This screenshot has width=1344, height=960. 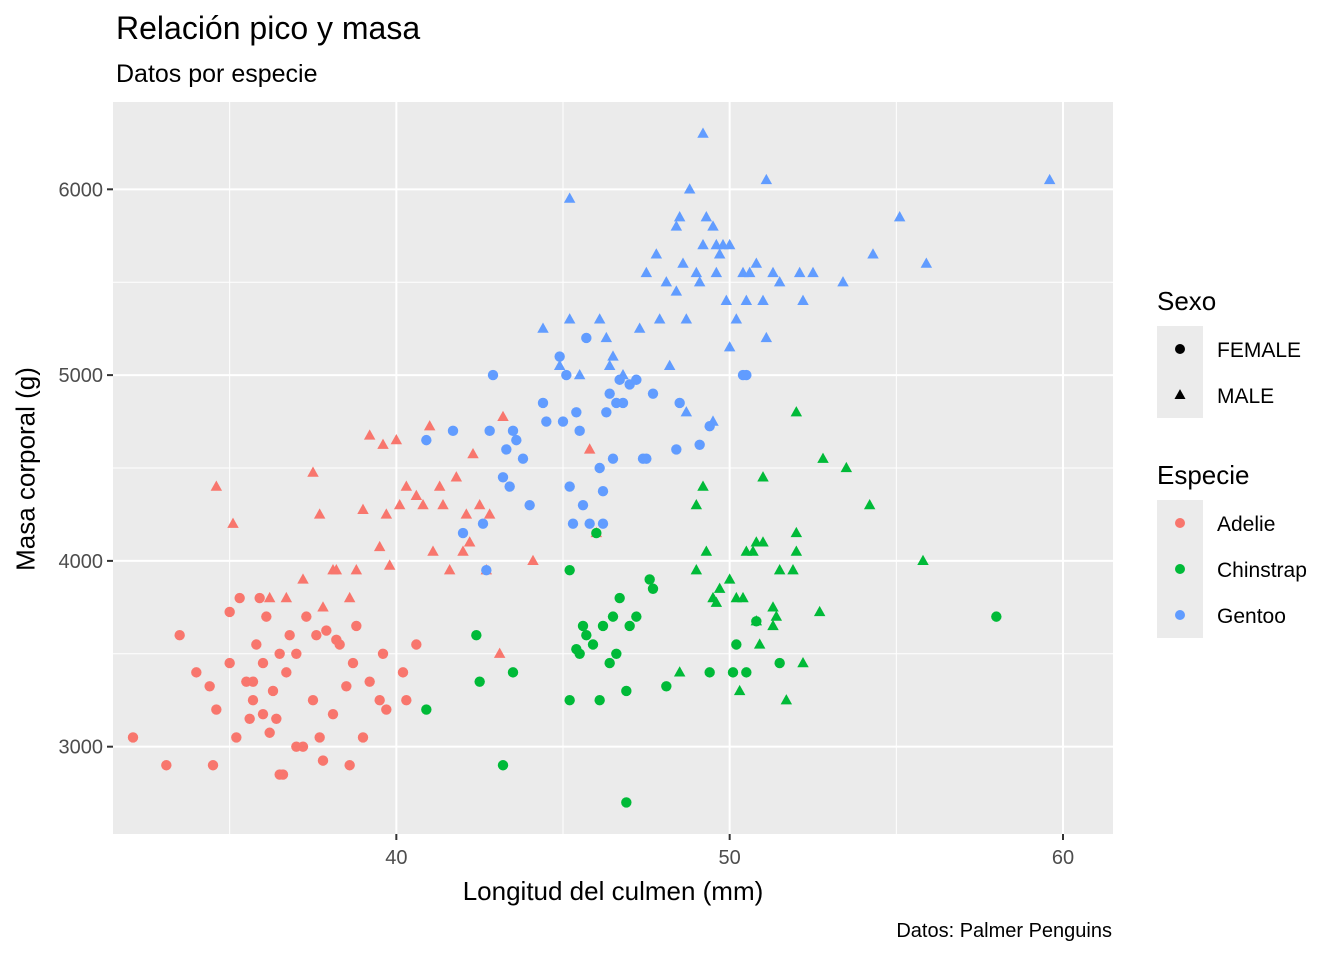 What do you see at coordinates (1251, 616) in the screenshot?
I see `legend-label-gentoo: Gentoo` at bounding box center [1251, 616].